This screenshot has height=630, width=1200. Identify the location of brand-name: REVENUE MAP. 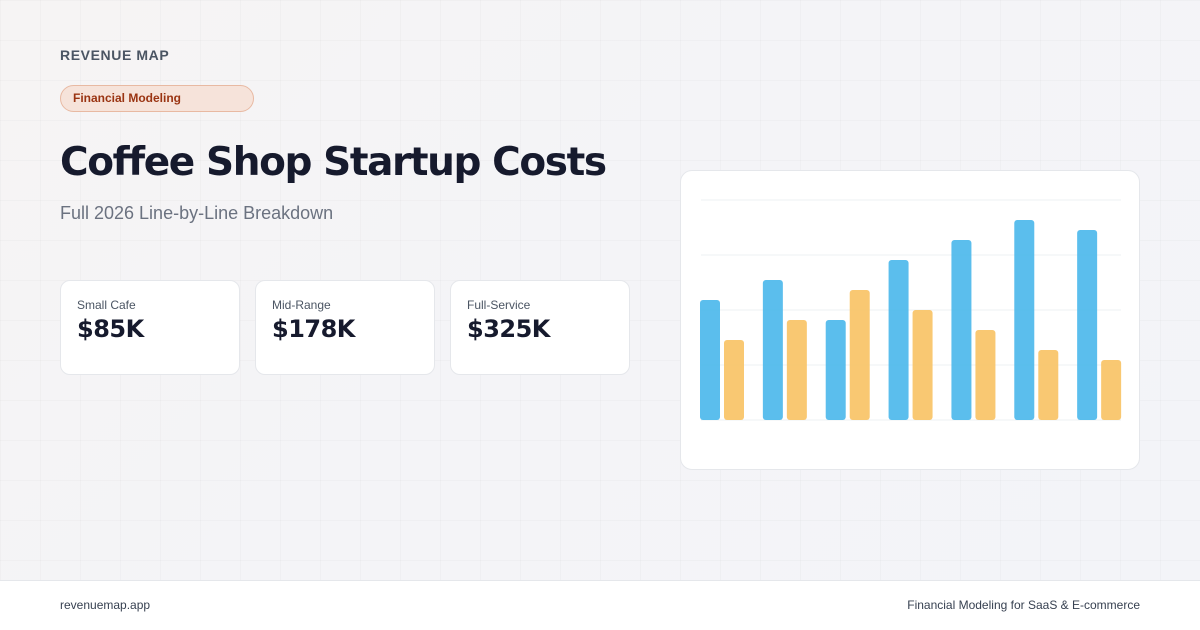
(115, 55).